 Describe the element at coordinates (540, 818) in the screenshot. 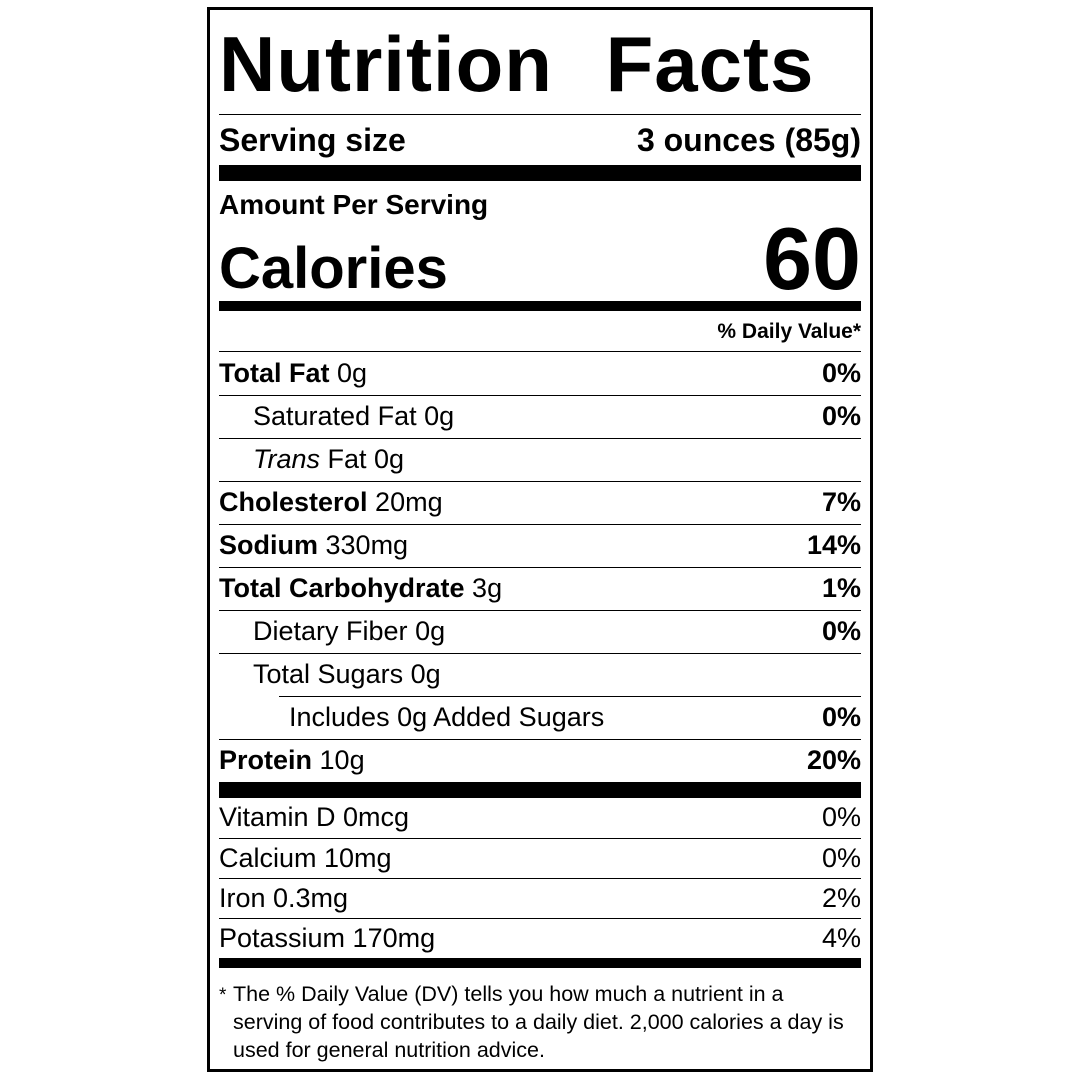

I see `micronutrient-row-vitamin-d: Vitamin D 0mcg 0%` at that location.